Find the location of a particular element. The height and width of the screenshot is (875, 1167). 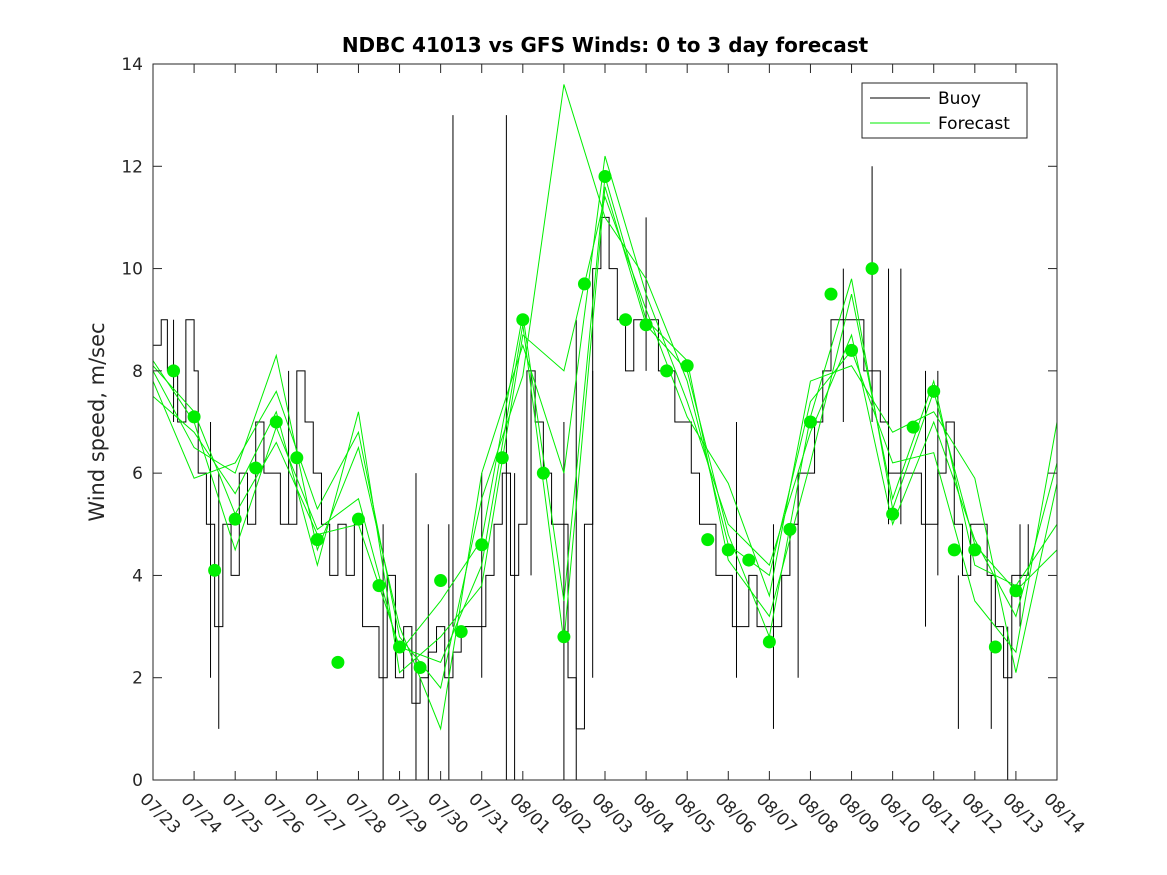

legend-box is located at coordinates (944, 110).